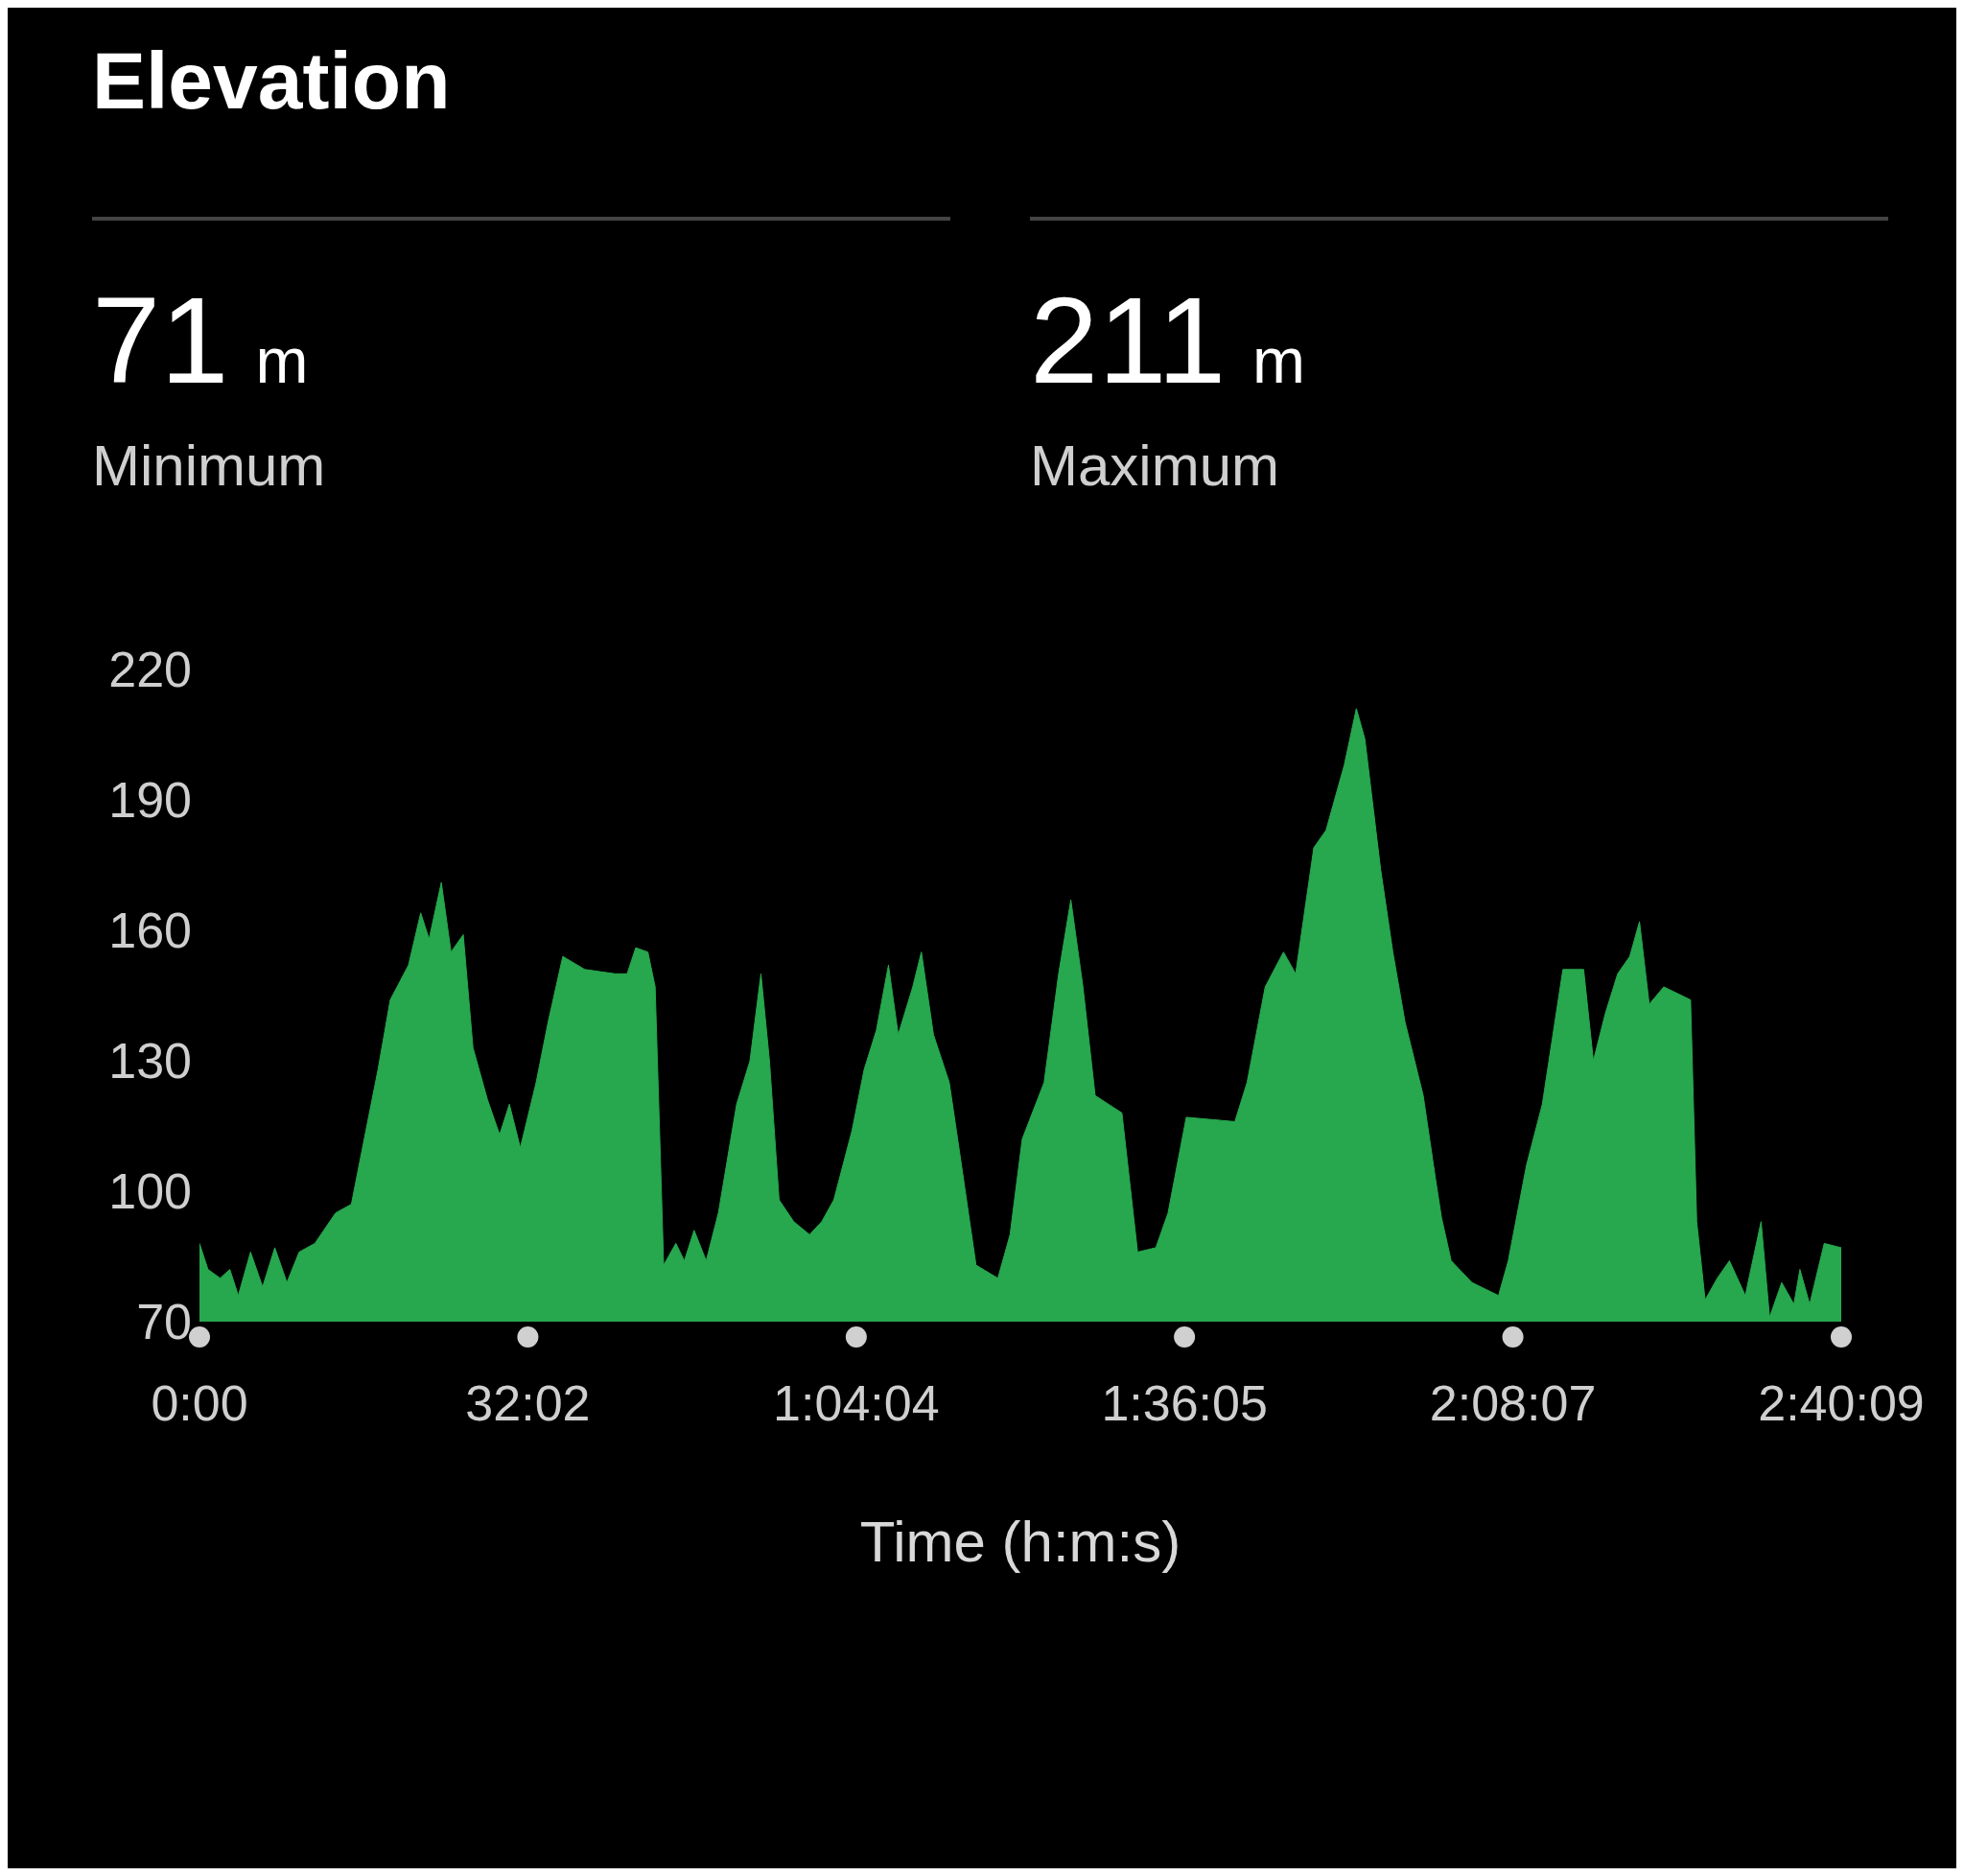 The width and height of the screenshot is (1964, 1876). I want to click on text: 71 m, so click(200, 340).